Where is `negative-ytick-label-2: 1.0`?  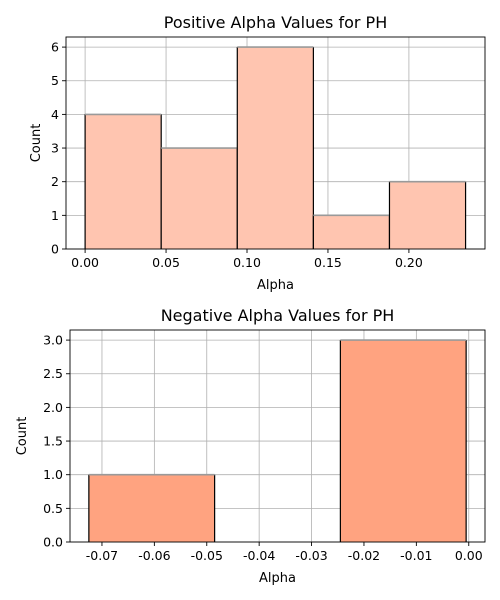
negative-ytick-label-2: 1.0 is located at coordinates (53, 474).